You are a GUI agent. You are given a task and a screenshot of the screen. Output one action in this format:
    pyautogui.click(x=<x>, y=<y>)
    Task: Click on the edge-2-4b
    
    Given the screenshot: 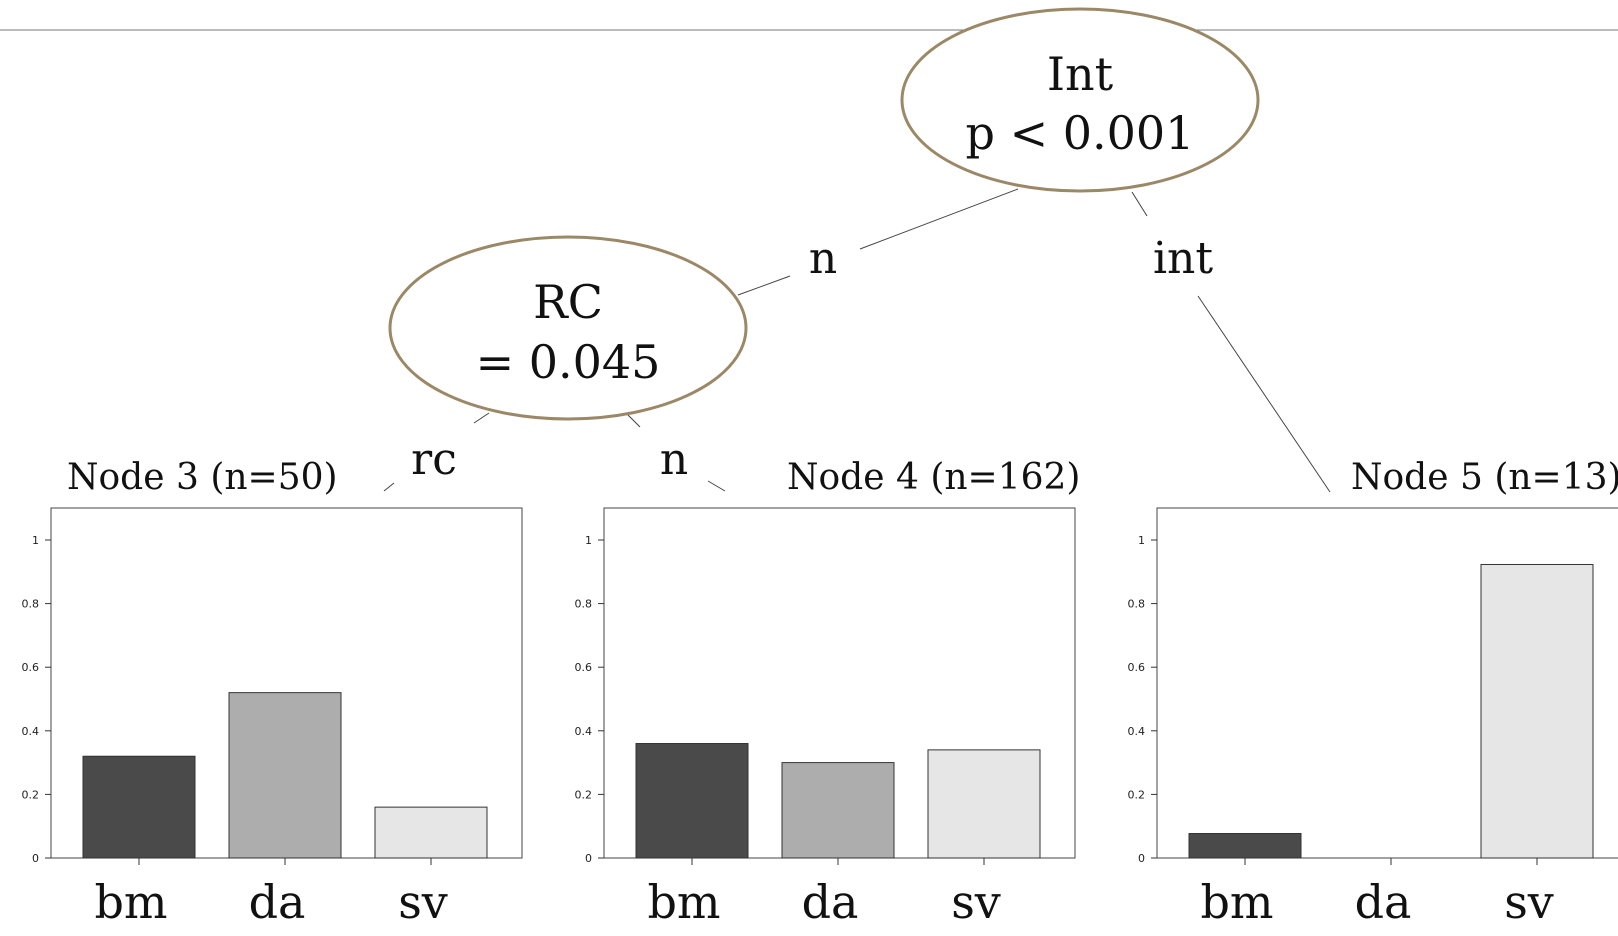 What is the action you would take?
    pyautogui.click(x=716, y=486)
    